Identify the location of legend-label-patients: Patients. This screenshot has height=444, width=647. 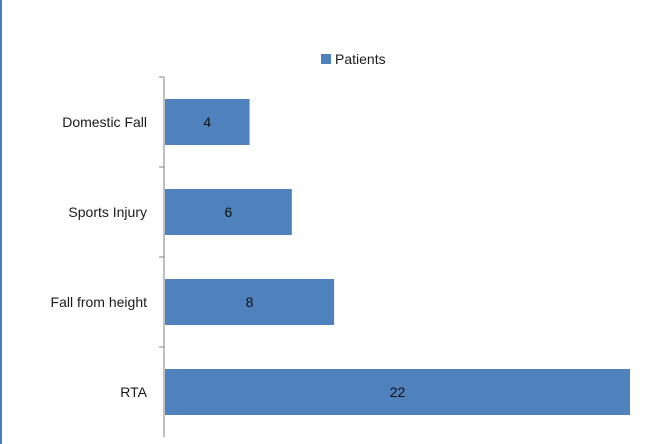
(360, 59).